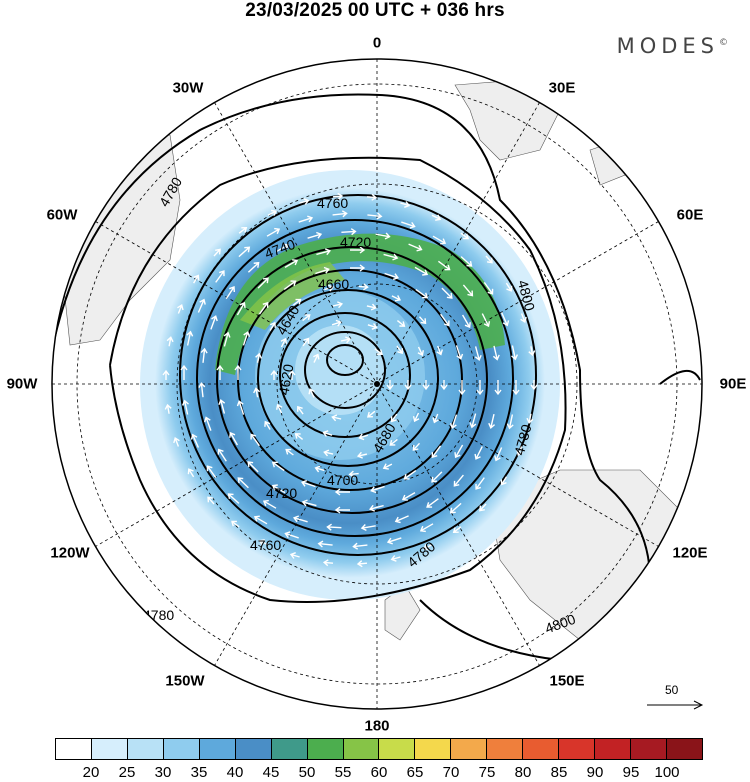 The width and height of the screenshot is (750, 782). What do you see at coordinates (307, 772) in the screenshot?
I see `colorbar-tick-label: 50` at bounding box center [307, 772].